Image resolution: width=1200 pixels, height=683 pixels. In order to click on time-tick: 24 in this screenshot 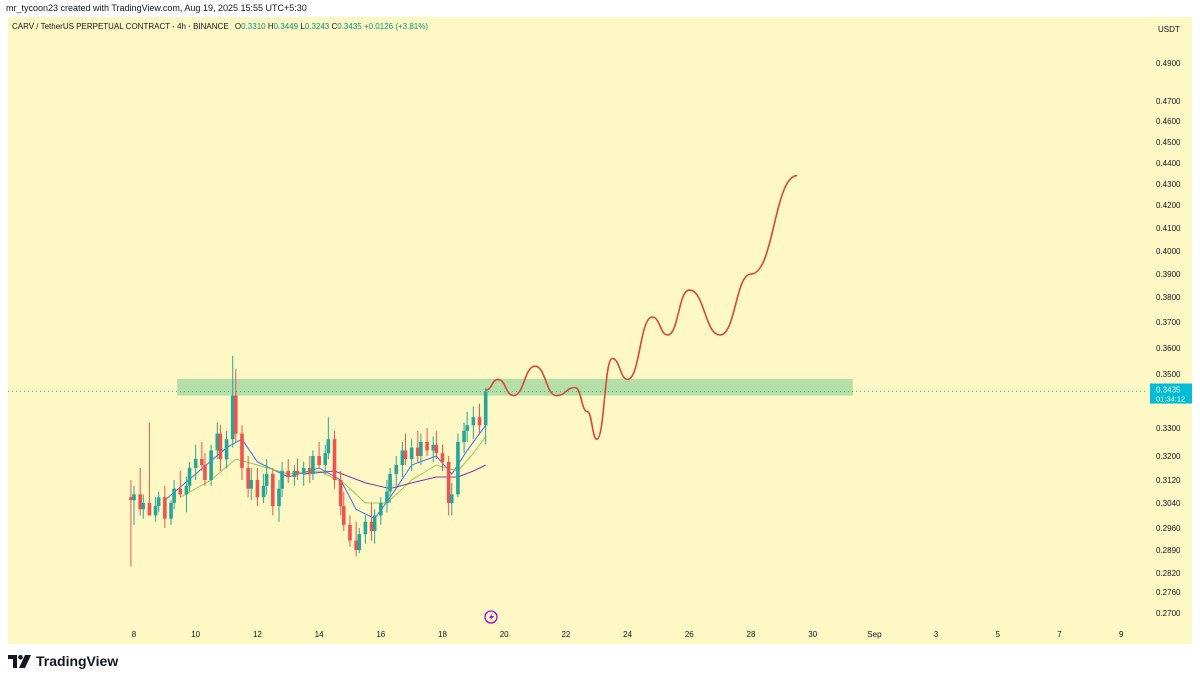, I will do `click(627, 634)`.